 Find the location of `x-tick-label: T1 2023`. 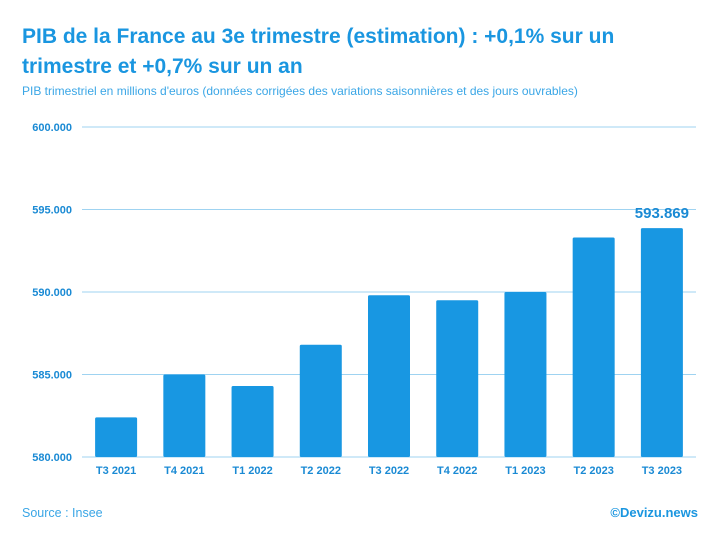

x-tick-label: T1 2023 is located at coordinates (525, 471).